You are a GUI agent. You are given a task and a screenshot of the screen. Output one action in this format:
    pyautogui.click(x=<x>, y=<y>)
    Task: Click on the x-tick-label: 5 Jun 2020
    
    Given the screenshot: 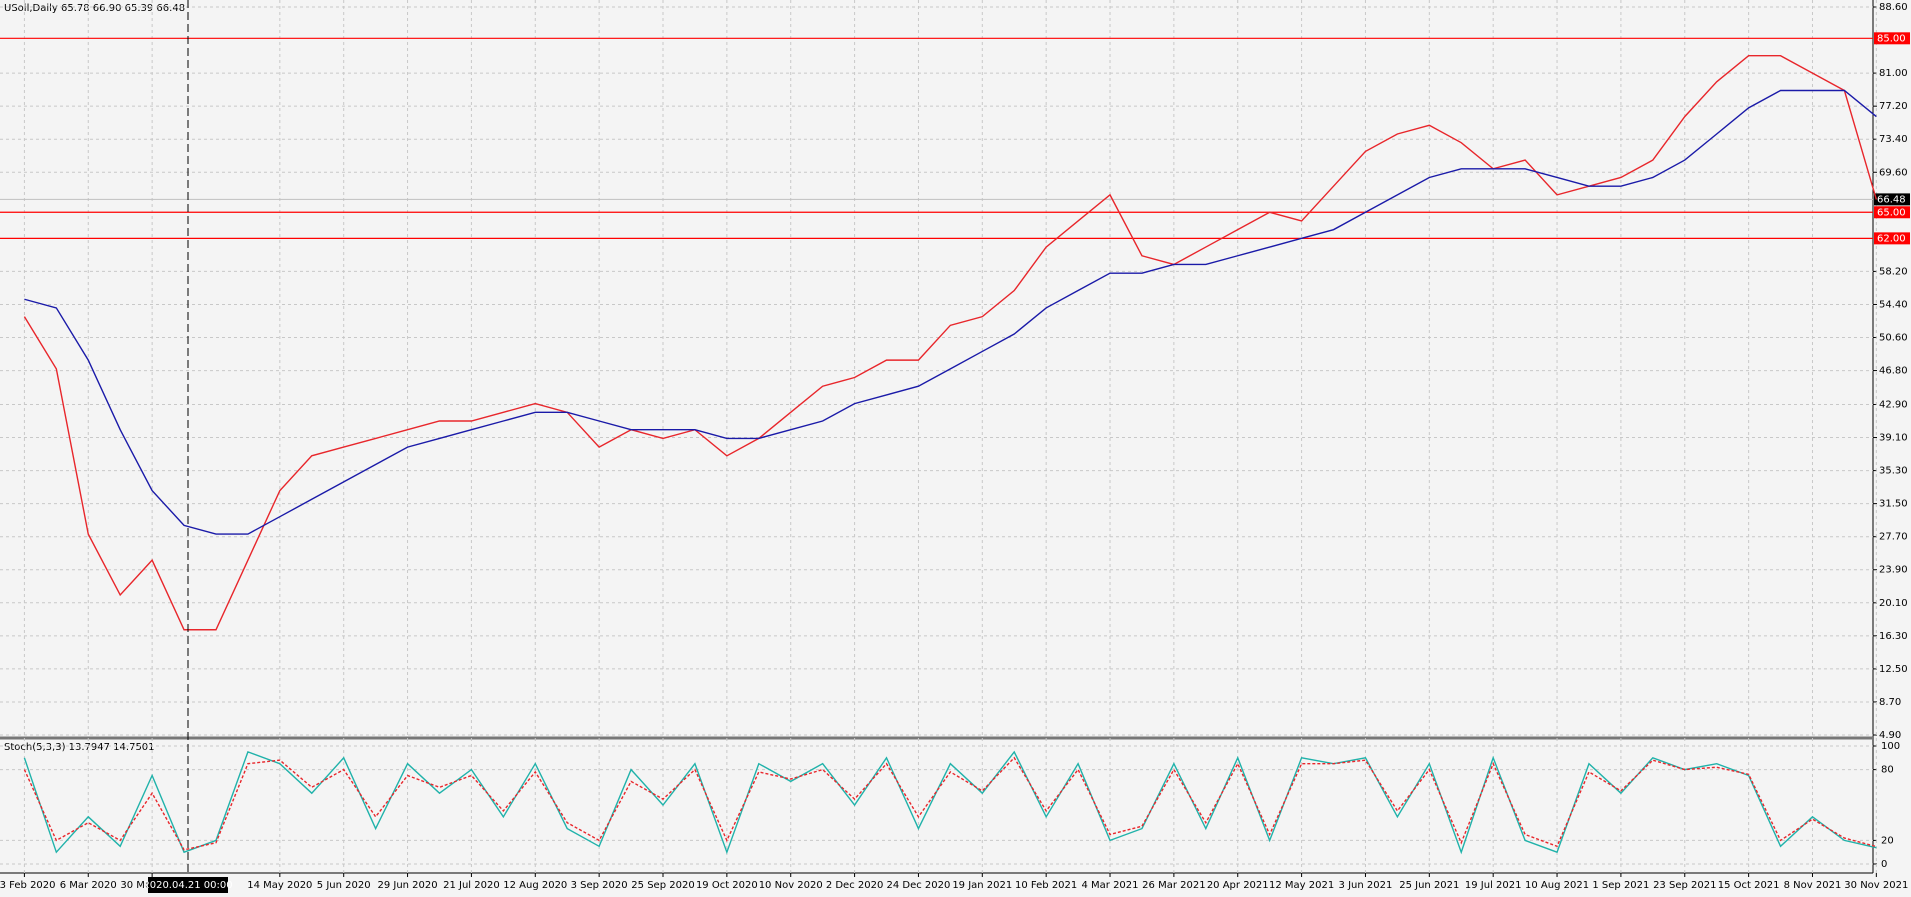 What is the action you would take?
    pyautogui.click(x=344, y=885)
    